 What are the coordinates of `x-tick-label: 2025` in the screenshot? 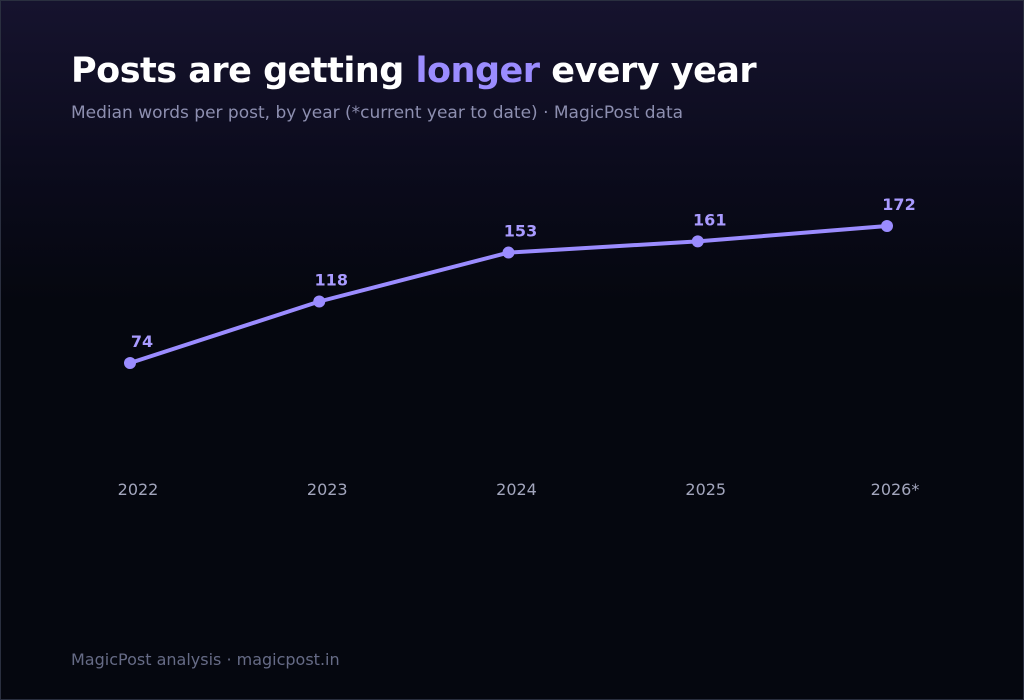 It's located at (705, 489).